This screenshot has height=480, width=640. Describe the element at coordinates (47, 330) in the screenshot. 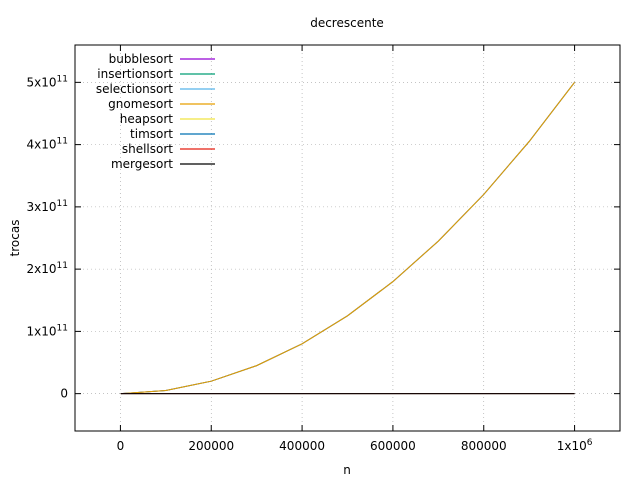

I see `y-tick-label: 1x10¹¹` at that location.